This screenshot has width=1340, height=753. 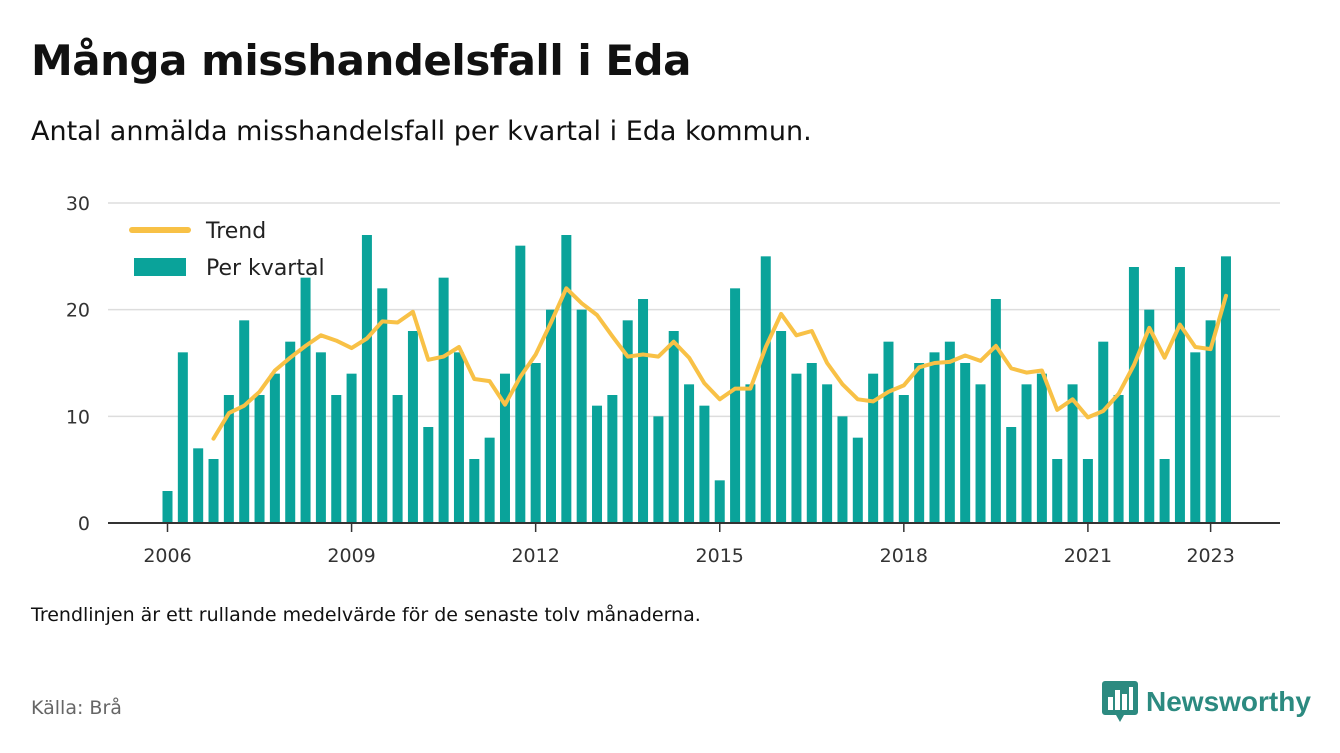 I want to click on bar-chart-logo-icon, so click(x=1120, y=701).